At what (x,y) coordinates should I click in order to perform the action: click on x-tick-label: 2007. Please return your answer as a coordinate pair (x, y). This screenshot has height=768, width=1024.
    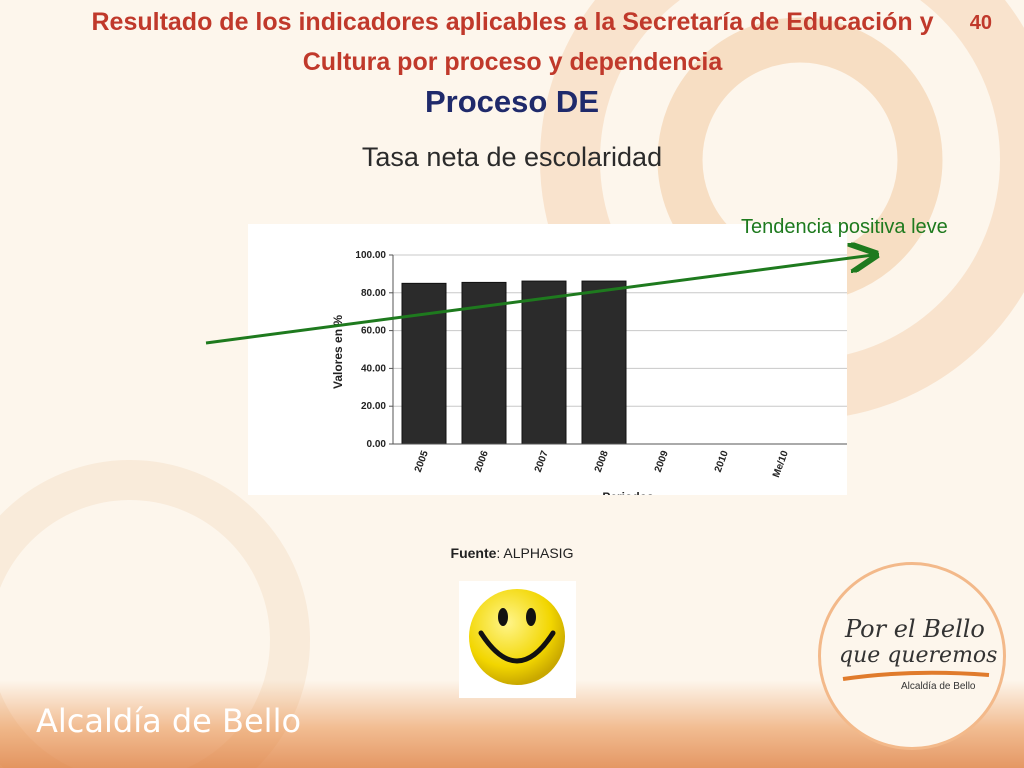
    Looking at the image, I should click on (542, 461).